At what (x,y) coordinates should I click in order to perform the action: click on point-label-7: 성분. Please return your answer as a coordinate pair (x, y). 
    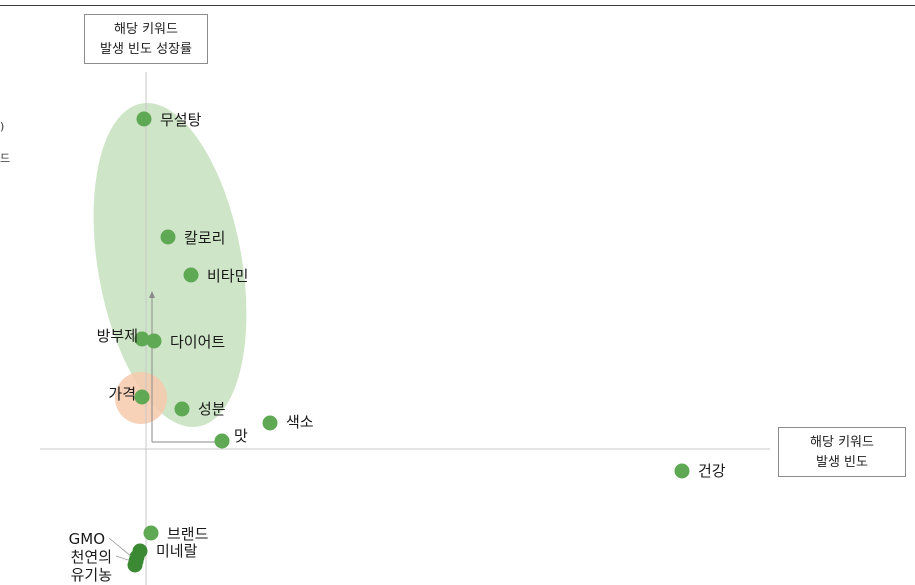
    Looking at the image, I should click on (212, 409).